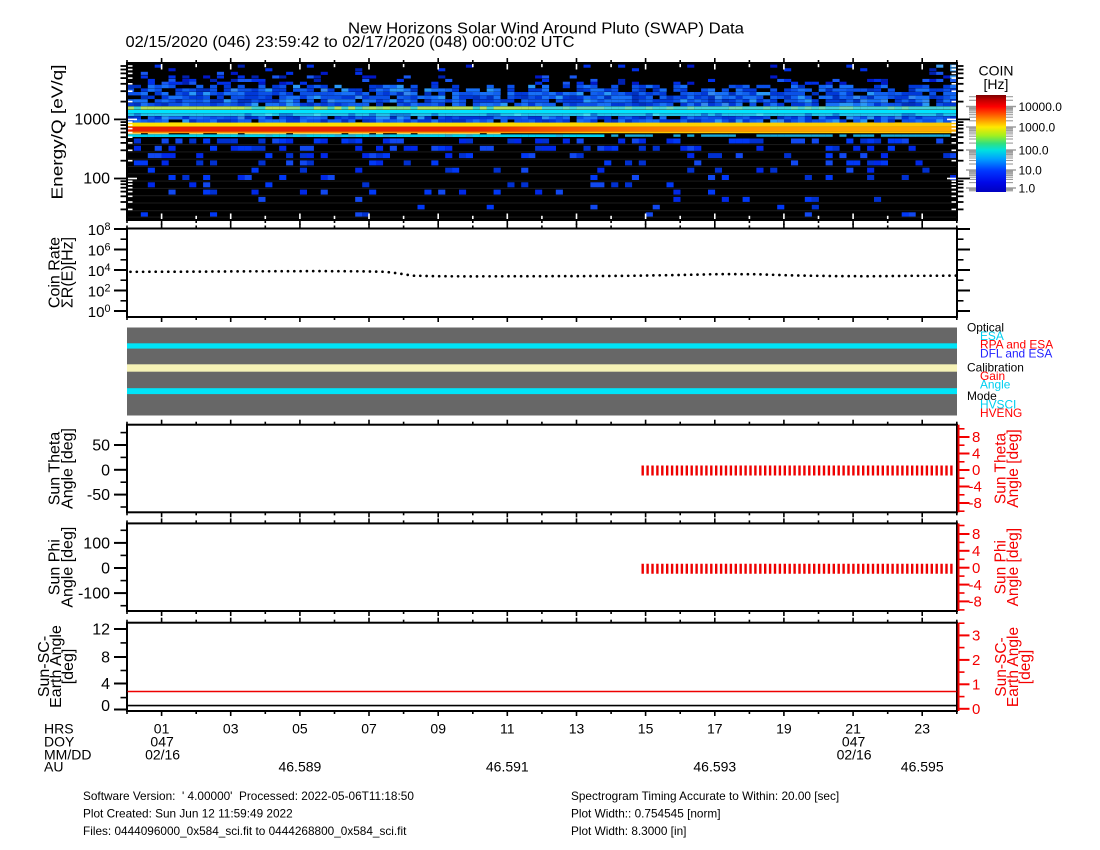 The height and width of the screenshot is (850, 1100). I want to click on svg-text: Plot Width:: 0.754545 [norm], so click(646, 813).